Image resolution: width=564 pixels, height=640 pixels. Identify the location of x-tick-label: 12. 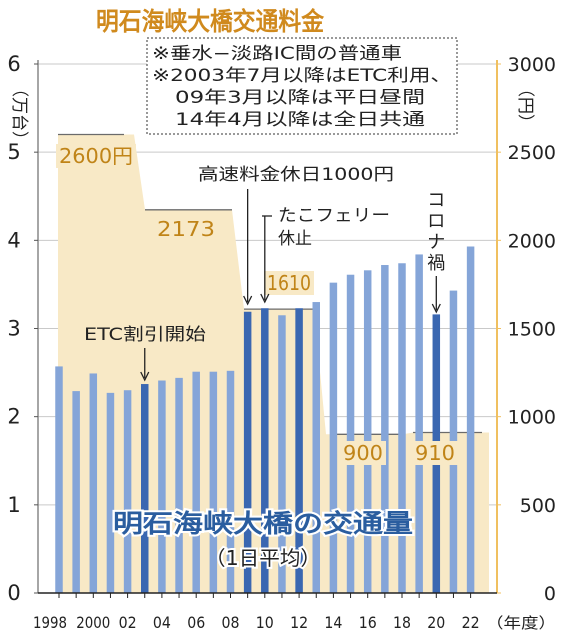
(299, 622).